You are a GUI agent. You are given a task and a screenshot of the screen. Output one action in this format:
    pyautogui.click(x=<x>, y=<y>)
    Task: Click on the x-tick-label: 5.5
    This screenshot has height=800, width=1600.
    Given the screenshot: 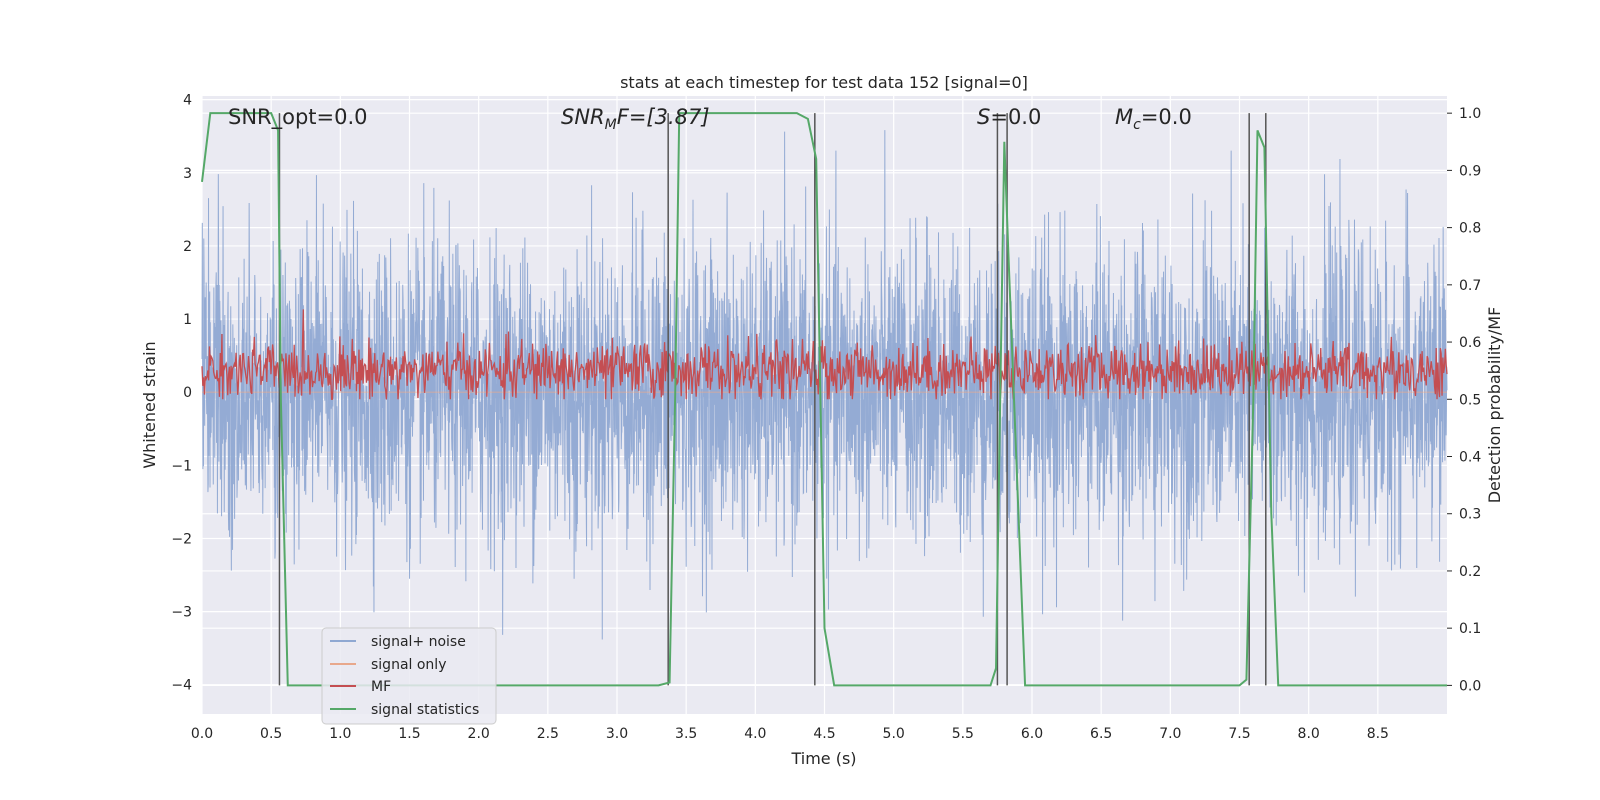 What is the action you would take?
    pyautogui.click(x=963, y=734)
    